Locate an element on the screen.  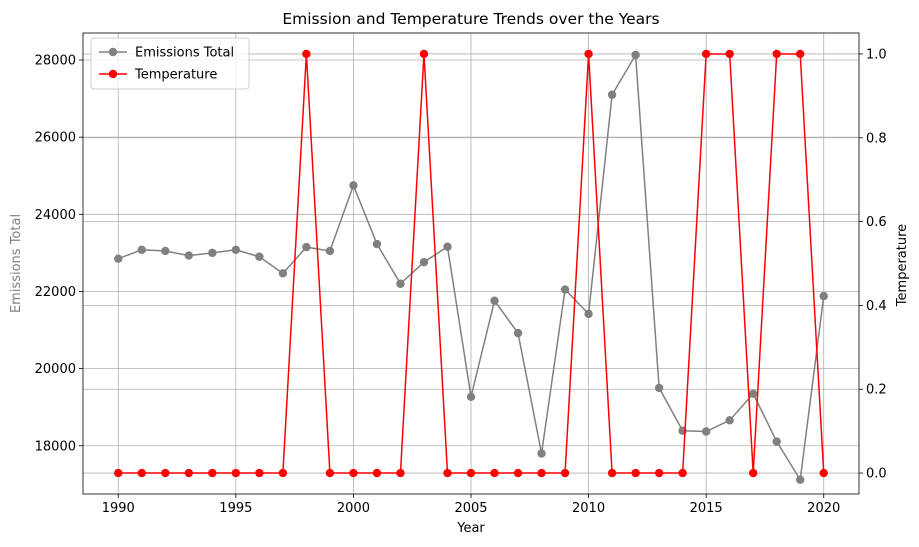
y-right-tick-label: 0.4 is located at coordinates (876, 306).